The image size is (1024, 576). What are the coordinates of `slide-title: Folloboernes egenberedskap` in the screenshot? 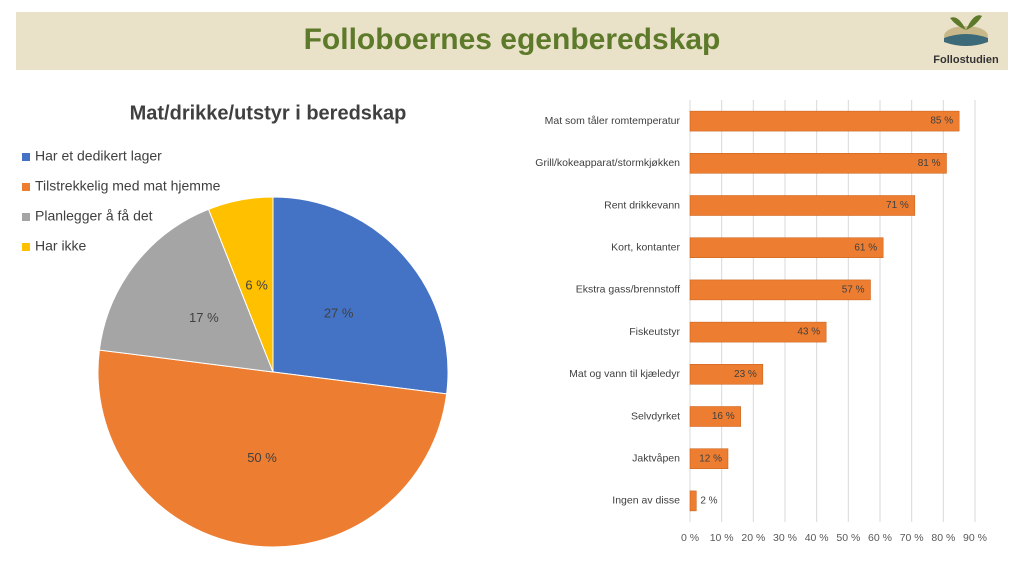 It's located at (512, 39).